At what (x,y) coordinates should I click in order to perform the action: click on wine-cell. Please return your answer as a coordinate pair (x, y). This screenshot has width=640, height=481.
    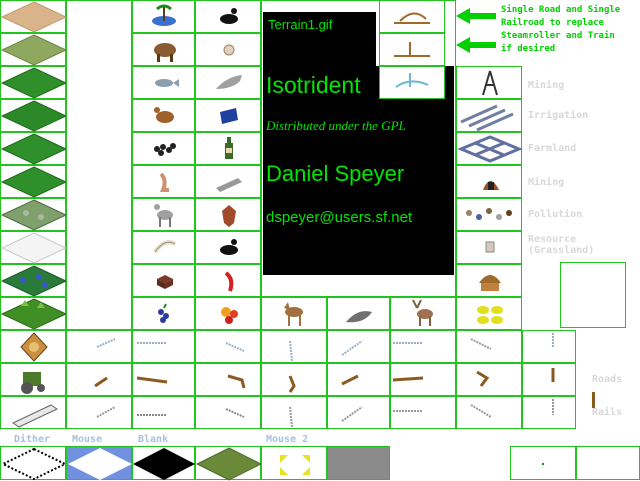
    Looking at the image, I should click on (228, 148).